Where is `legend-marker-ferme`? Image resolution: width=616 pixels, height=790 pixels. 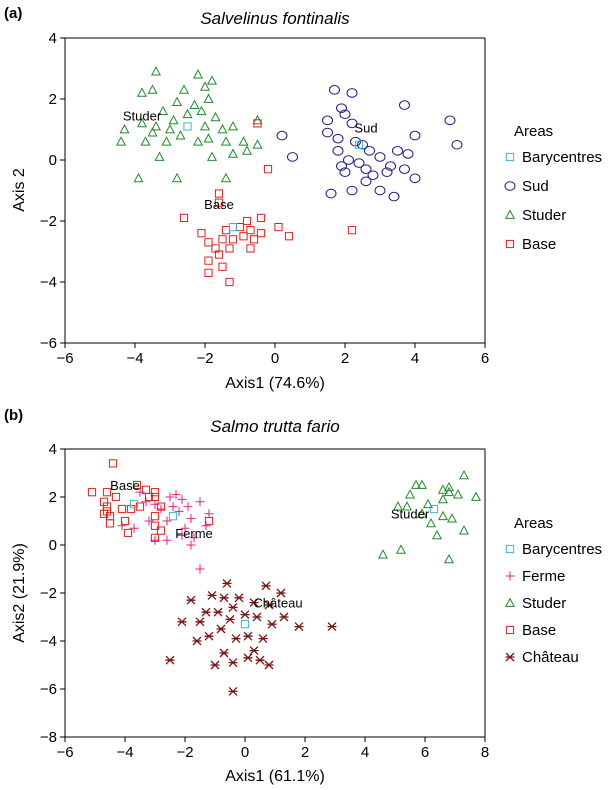 legend-marker-ferme is located at coordinates (510, 576).